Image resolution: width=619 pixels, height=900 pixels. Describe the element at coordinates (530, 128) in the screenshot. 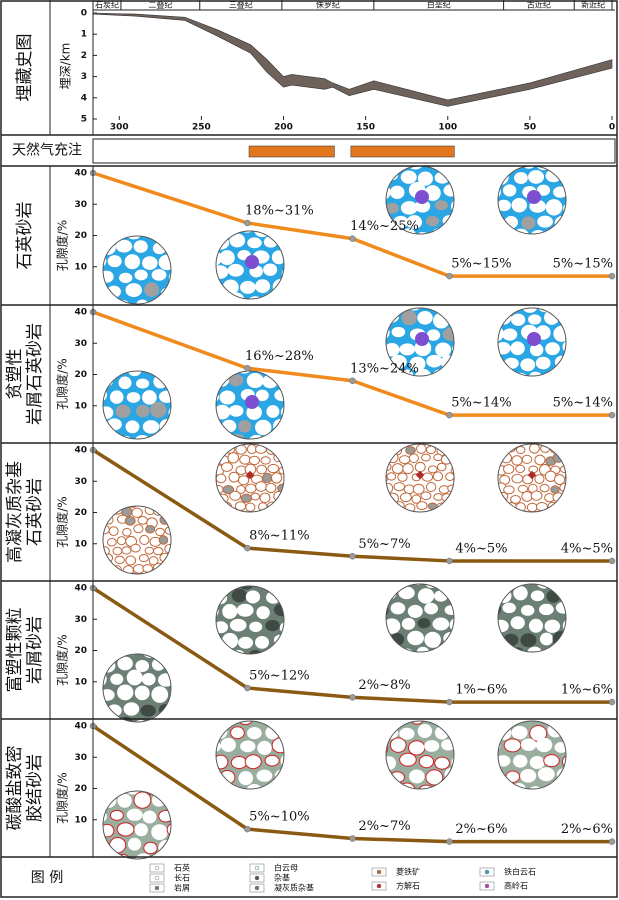

I see `x-tick-label: 50` at that location.